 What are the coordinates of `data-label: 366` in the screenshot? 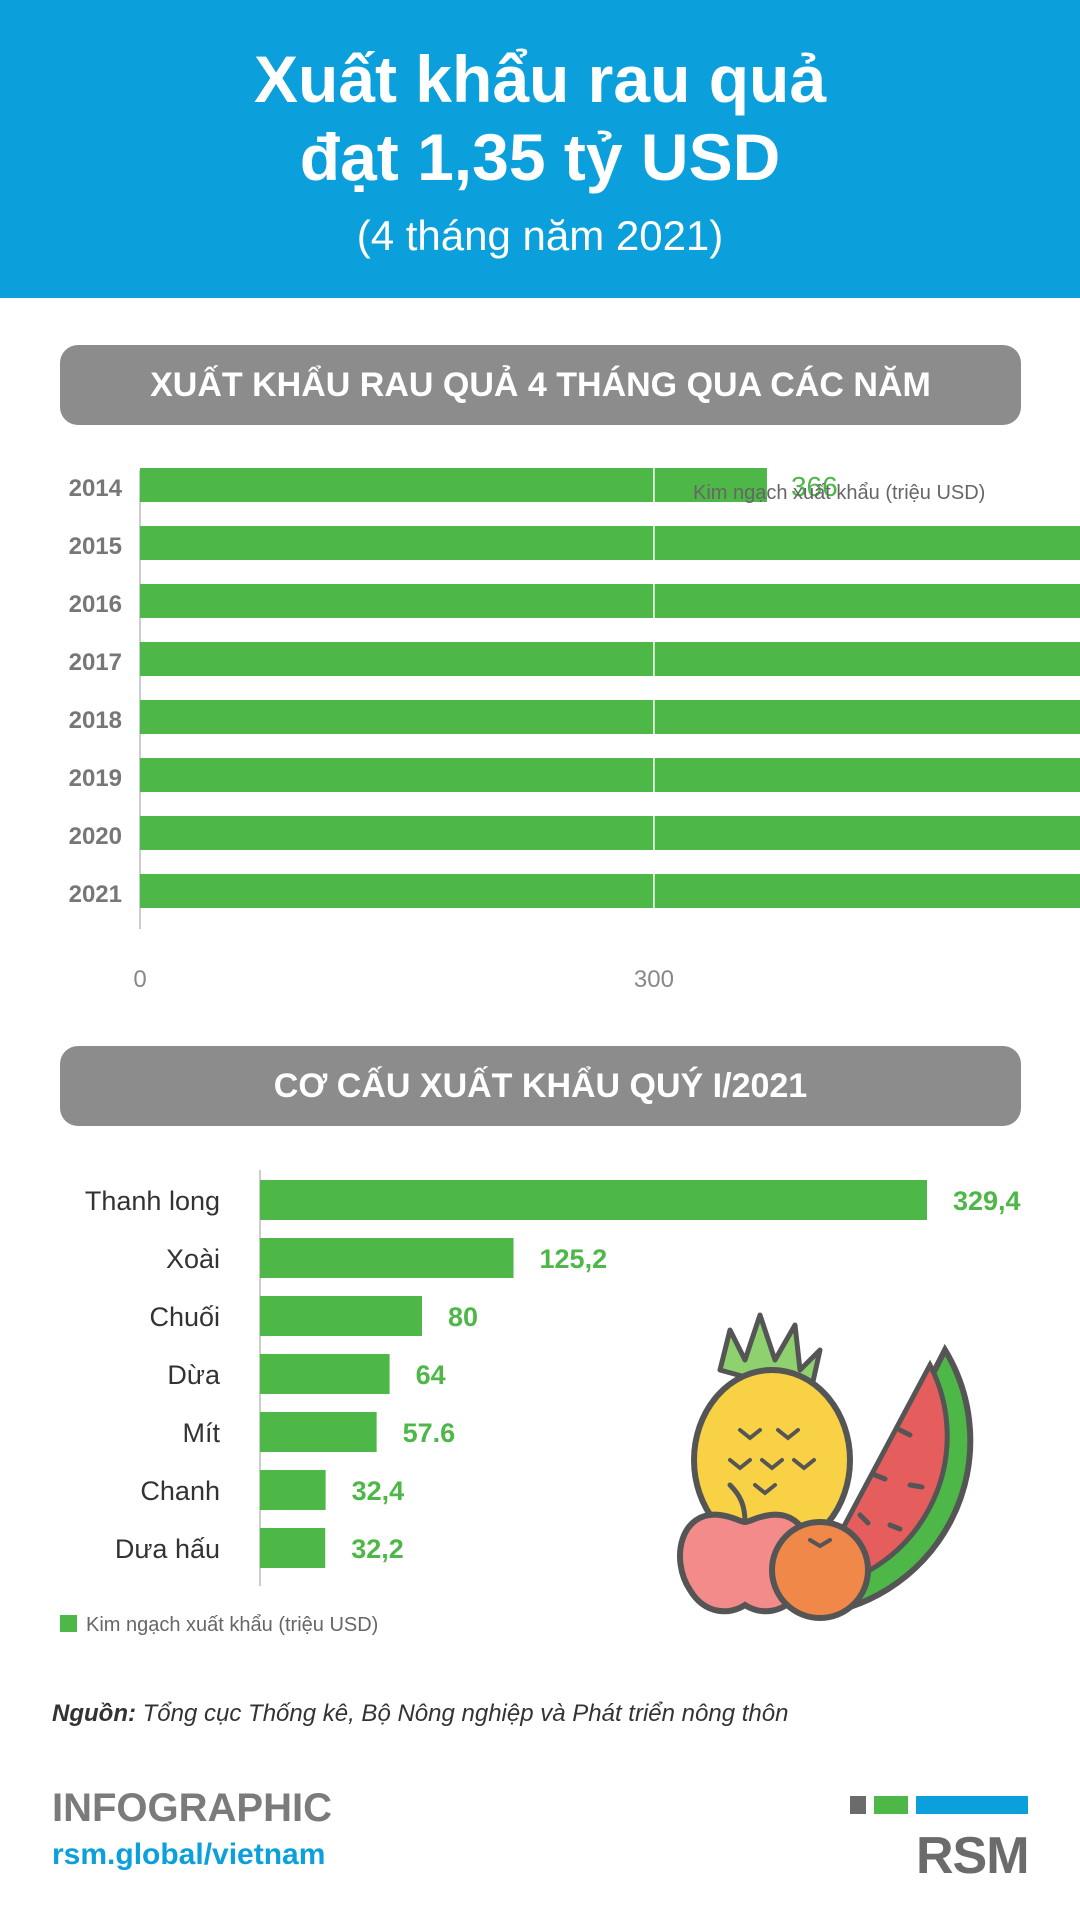 It's located at (814, 486).